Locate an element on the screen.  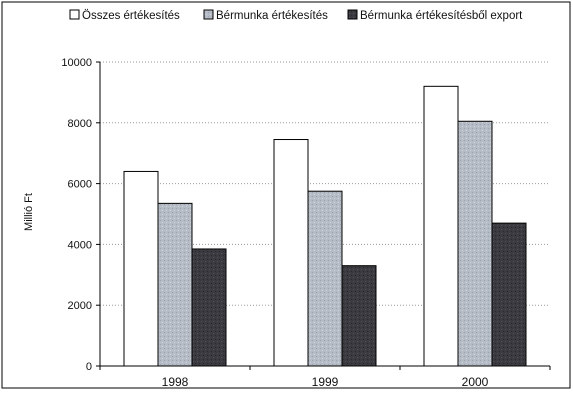
x-tick-label: 1998 is located at coordinates (175, 382).